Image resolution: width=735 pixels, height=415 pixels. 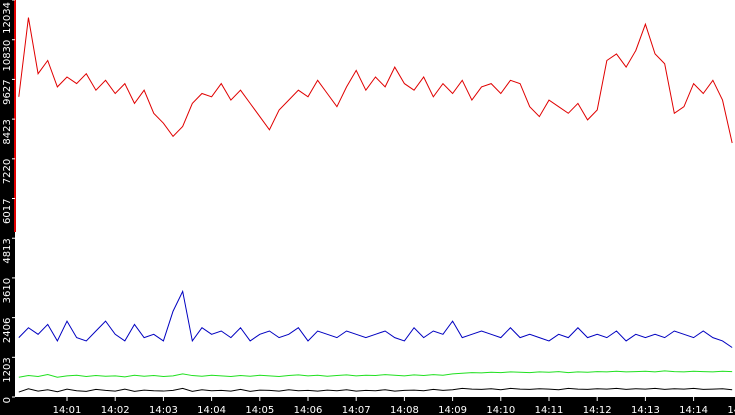 What do you see at coordinates (404, 410) in the screenshot?
I see `x-tick-label: 14:08` at bounding box center [404, 410].